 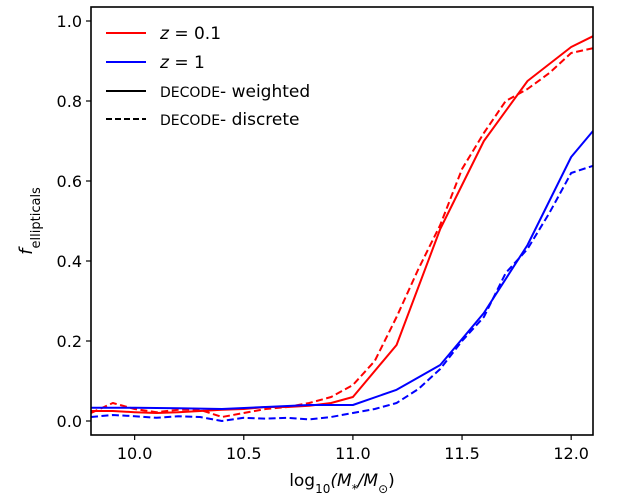 I want to click on legend-discrete-rest: - discrete, so click(x=259, y=120).